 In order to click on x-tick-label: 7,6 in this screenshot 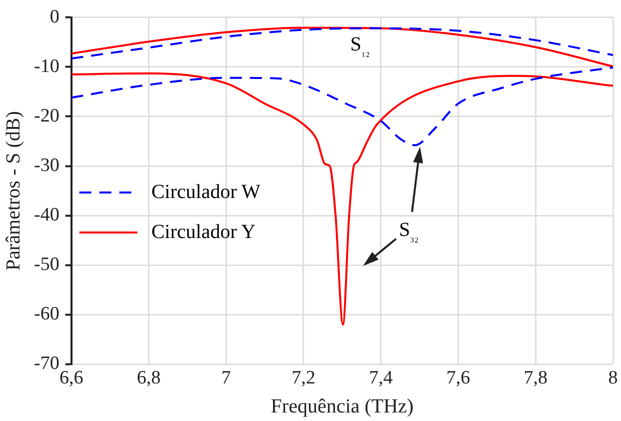, I will do `click(458, 378)`.